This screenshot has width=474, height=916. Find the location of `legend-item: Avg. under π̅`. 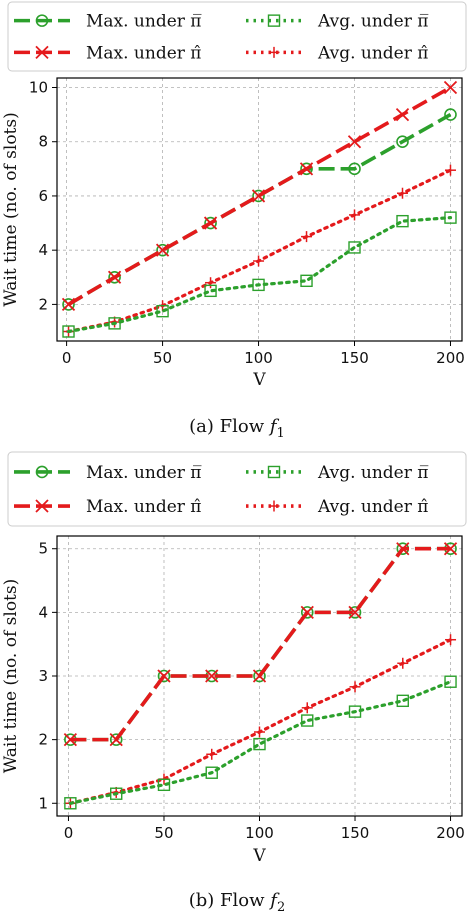

legend-item: Avg. under π̅ is located at coordinates (337, 22).